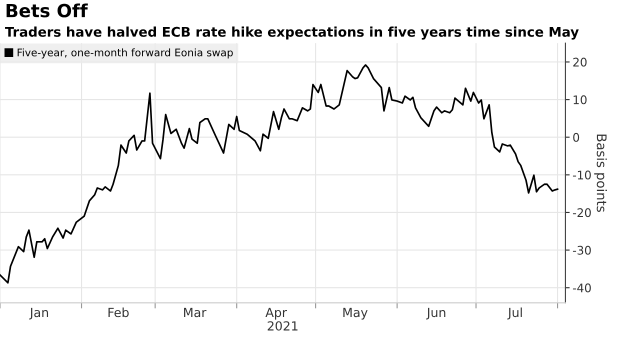  What do you see at coordinates (195, 313) in the screenshot?
I see `x-tick-label: Mar` at bounding box center [195, 313].